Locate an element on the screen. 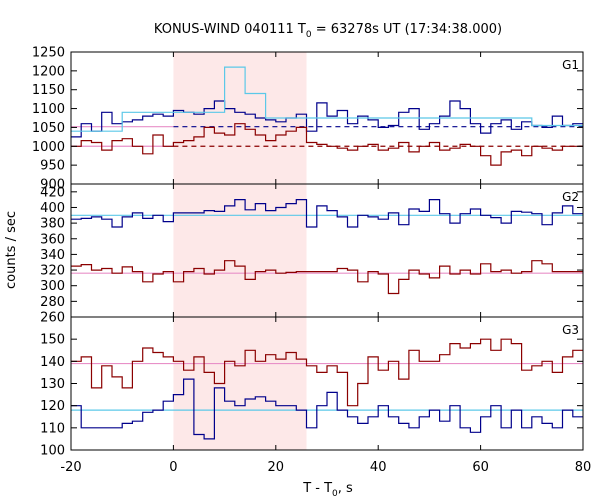 The width and height of the screenshot is (600, 500). xtick-label: 80 is located at coordinates (583, 467).